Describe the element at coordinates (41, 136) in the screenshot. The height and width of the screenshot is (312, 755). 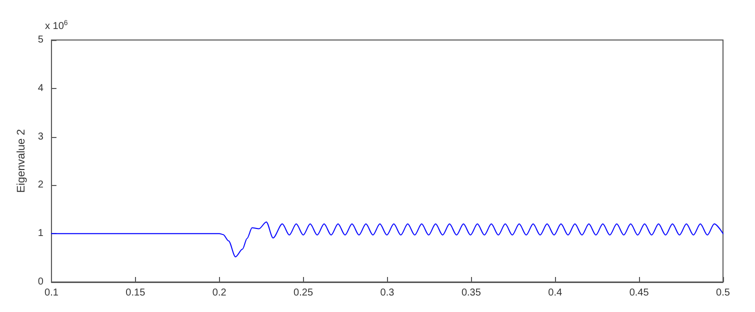
I see `y-tick-label: 3` at that location.